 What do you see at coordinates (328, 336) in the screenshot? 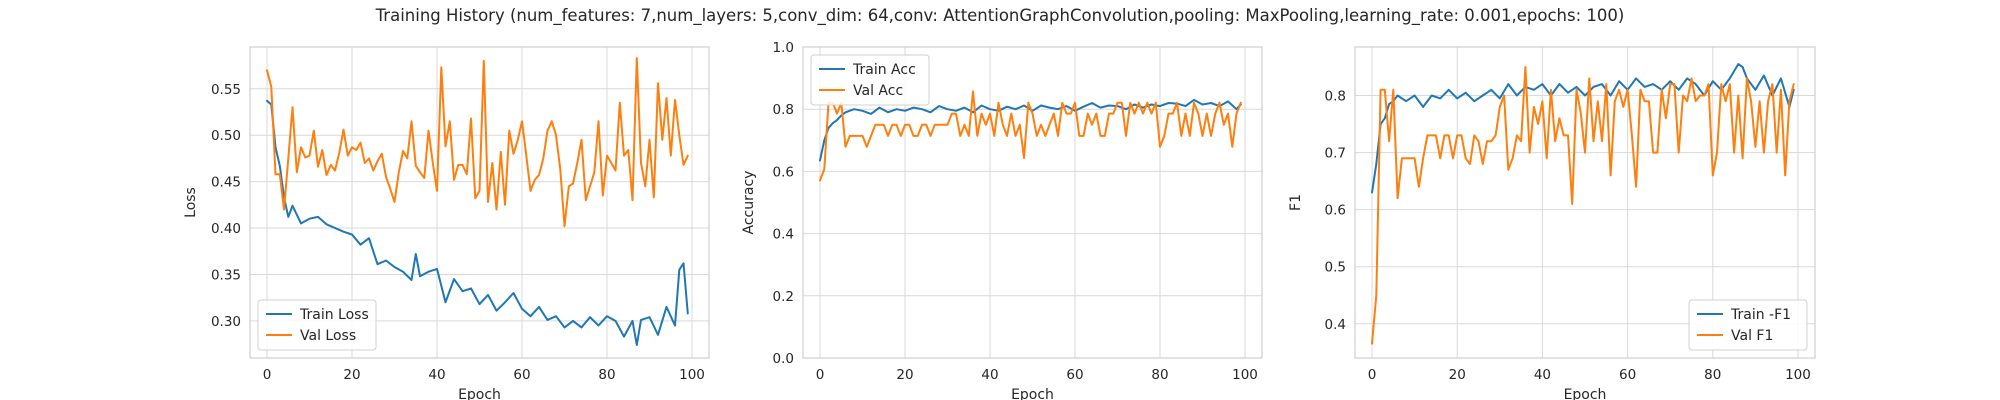
I see `legend-label: Val Loss` at bounding box center [328, 336].